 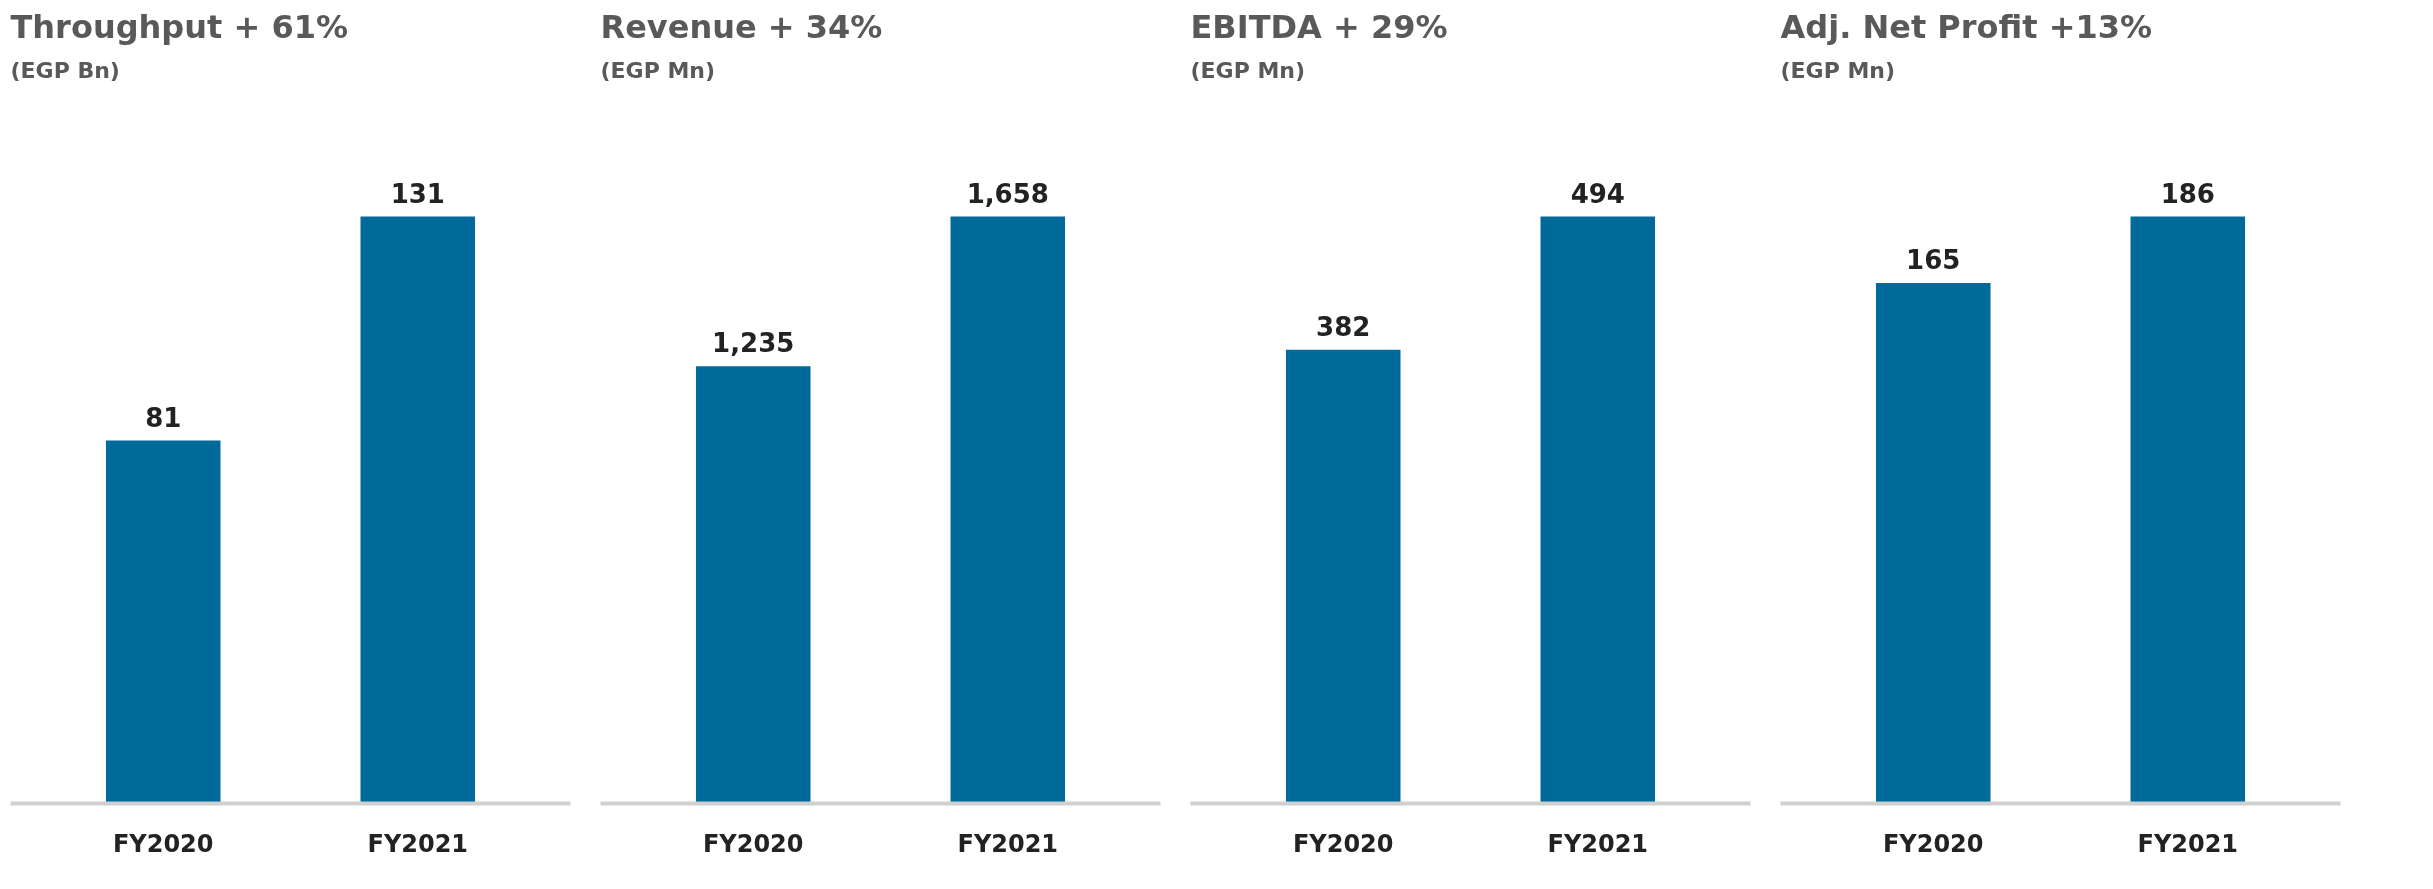 I want to click on chart-title: Revenue + 34%, so click(x=741, y=26).